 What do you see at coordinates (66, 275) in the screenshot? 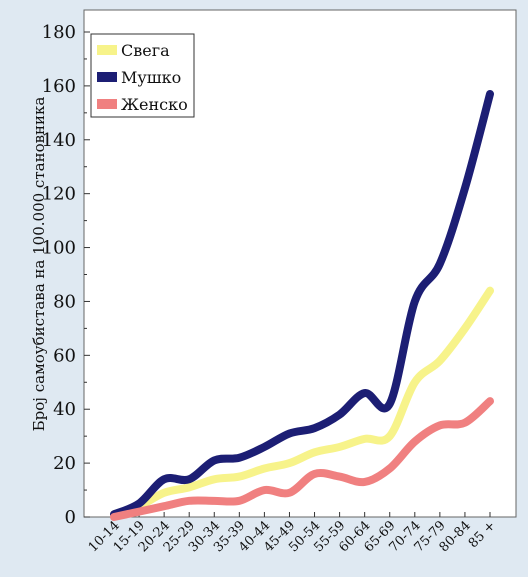
I see `y-axis: 0 20 40 60 80 100 120 140 160 180` at bounding box center [66, 275].